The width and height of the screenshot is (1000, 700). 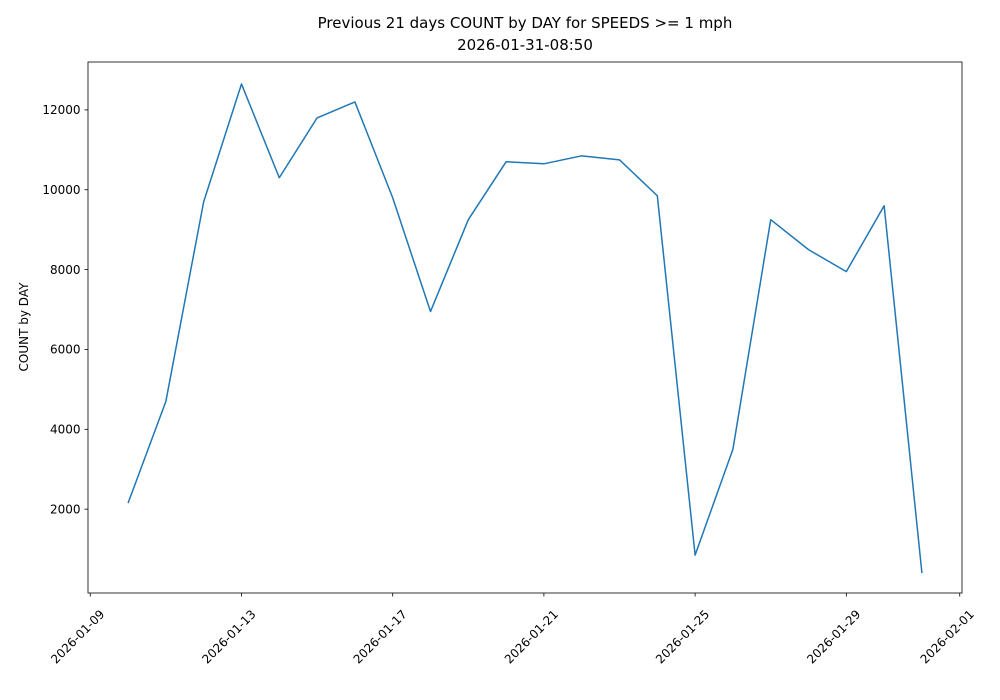 I want to click on chart-subtitle: 2026-01-31-08:50, so click(x=525, y=45).